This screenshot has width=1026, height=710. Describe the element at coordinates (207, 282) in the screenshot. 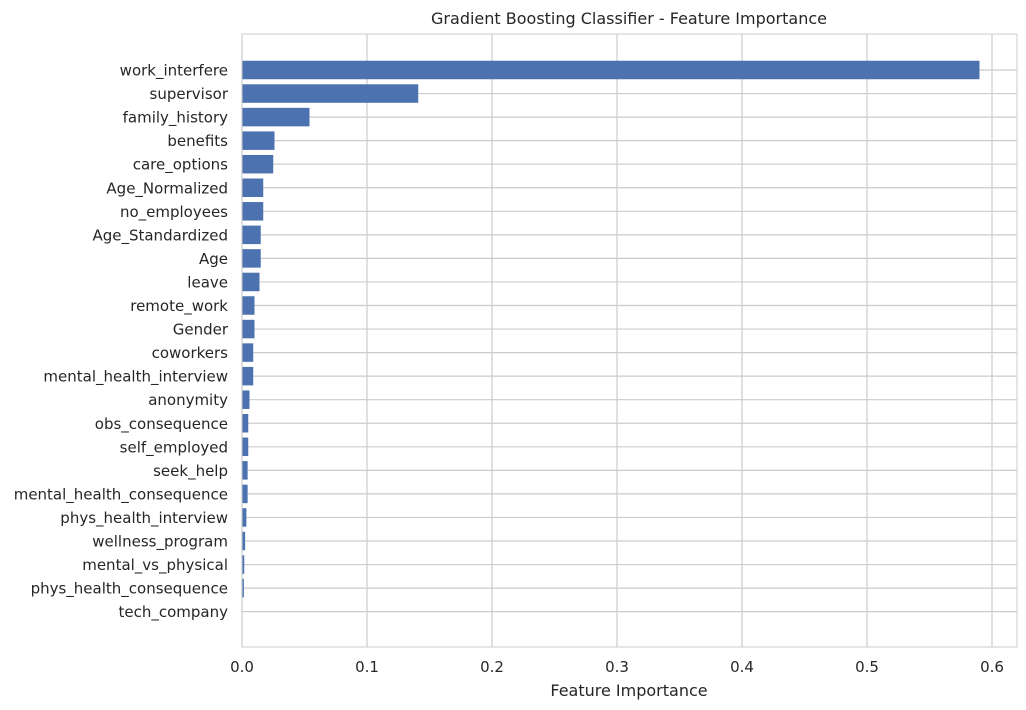

I see `y-tick-label: leave` at that location.